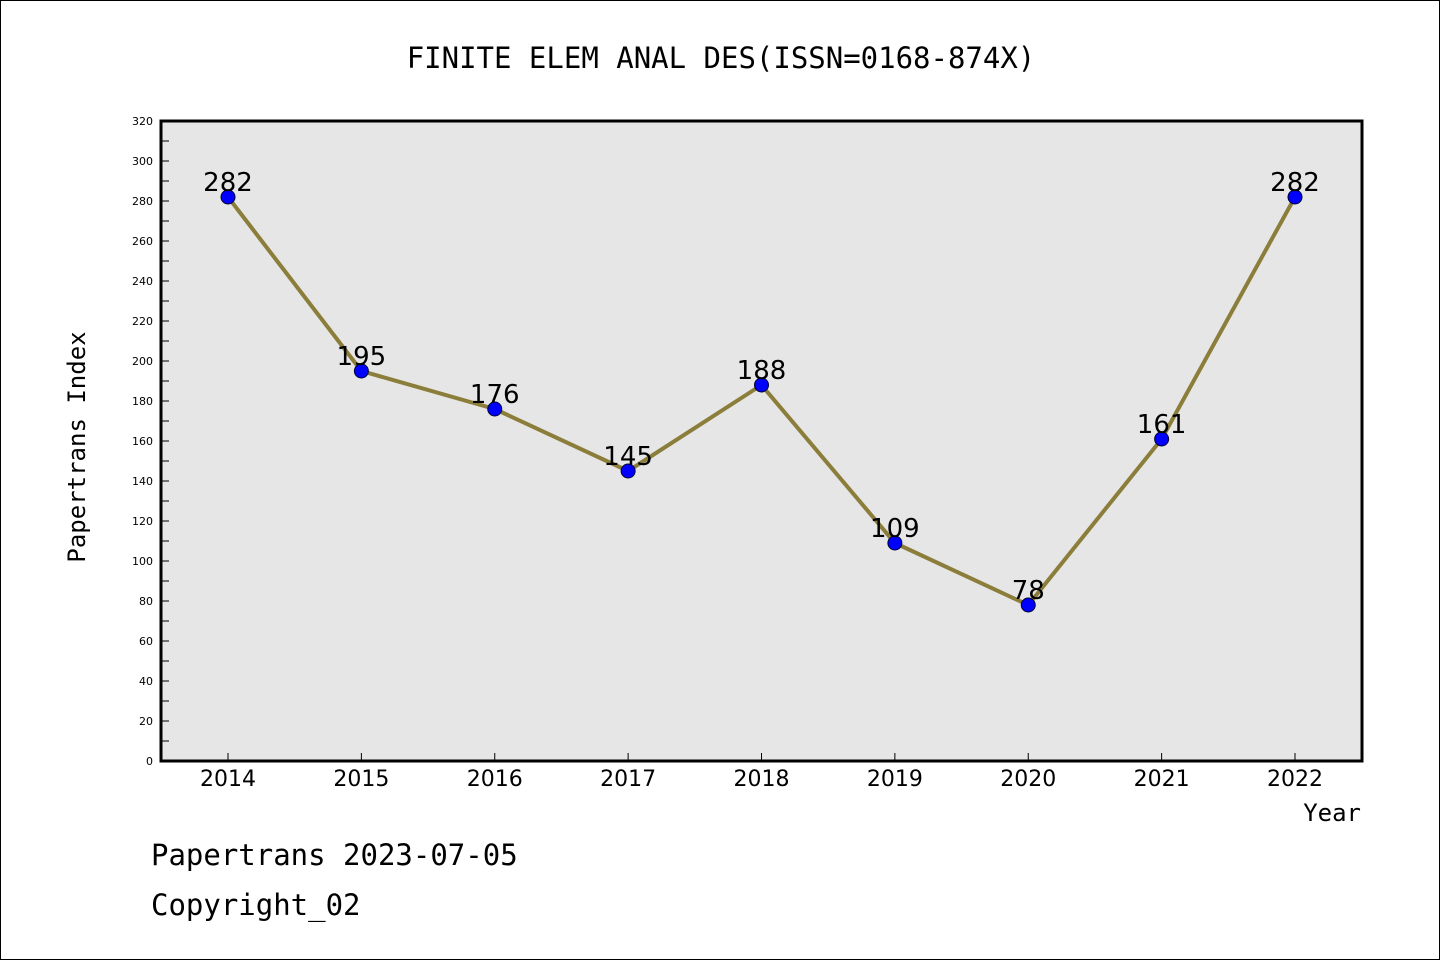 This screenshot has width=1440, height=960. I want to click on chart-title: FINITE ELEM ANAL DES(ISSN=0168-874X), so click(721, 58).